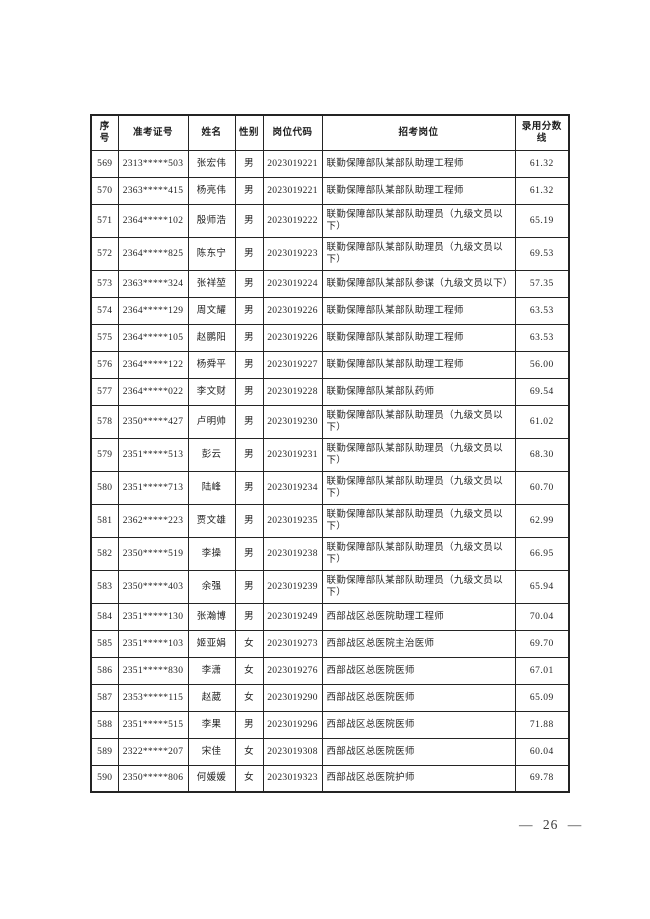  I want to click on cell-ticket-number: 2364*****102, so click(153, 220).